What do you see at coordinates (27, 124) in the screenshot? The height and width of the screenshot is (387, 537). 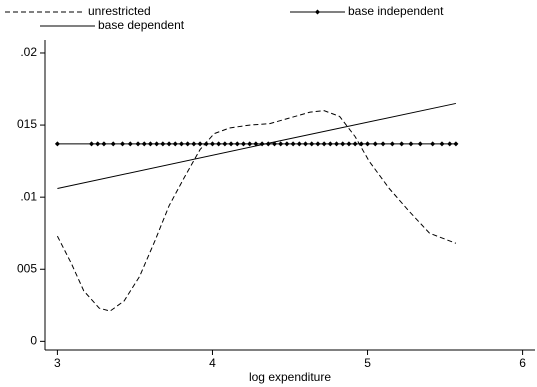 I see `y-tick-label: 015` at bounding box center [27, 124].